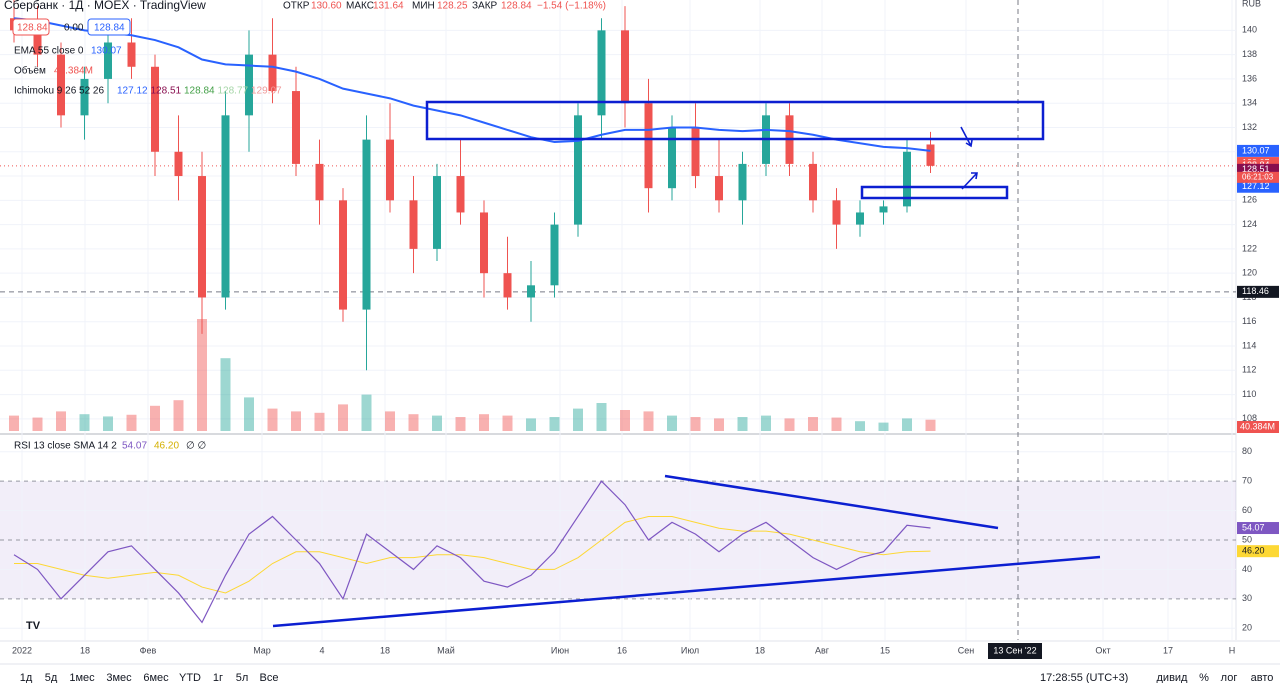 The image size is (1280, 683). What do you see at coordinates (132, 91) in the screenshot?
I see `ichimoku-value: 127.12` at bounding box center [132, 91].